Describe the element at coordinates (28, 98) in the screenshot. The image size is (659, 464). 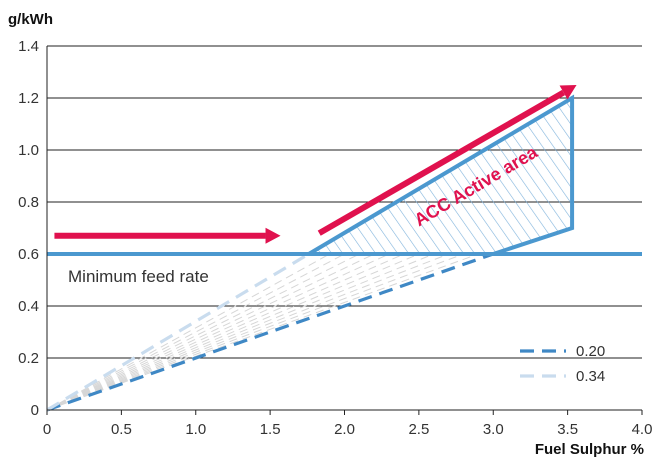
I see `y-tick-label: 1.2` at that location.